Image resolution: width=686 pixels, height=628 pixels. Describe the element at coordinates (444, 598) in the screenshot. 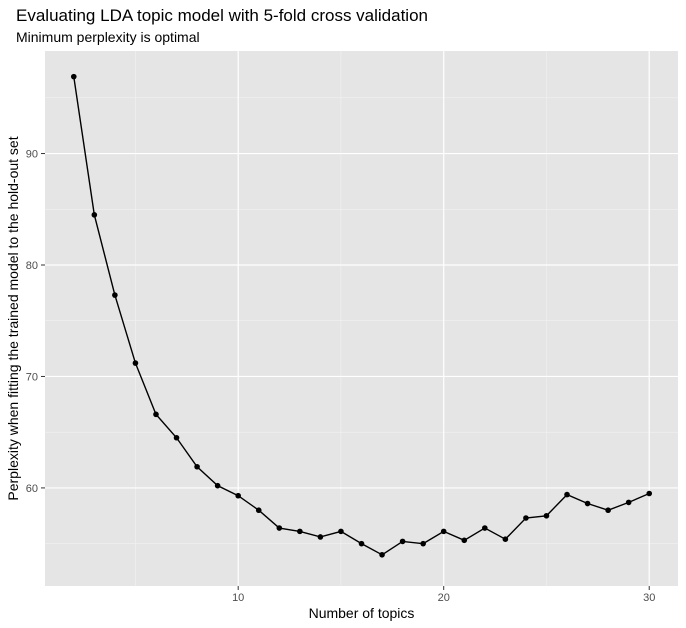

I see `x-tick-label: 20` at that location.